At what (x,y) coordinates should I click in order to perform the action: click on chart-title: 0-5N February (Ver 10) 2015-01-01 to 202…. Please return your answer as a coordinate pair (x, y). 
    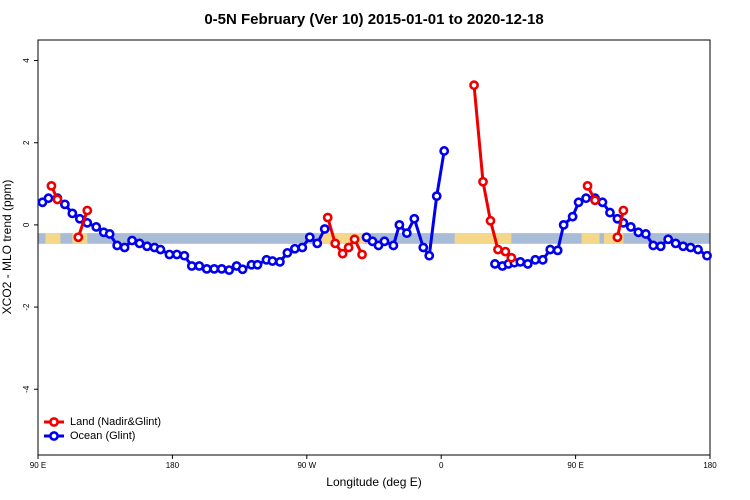
    Looking at the image, I should click on (373, 19).